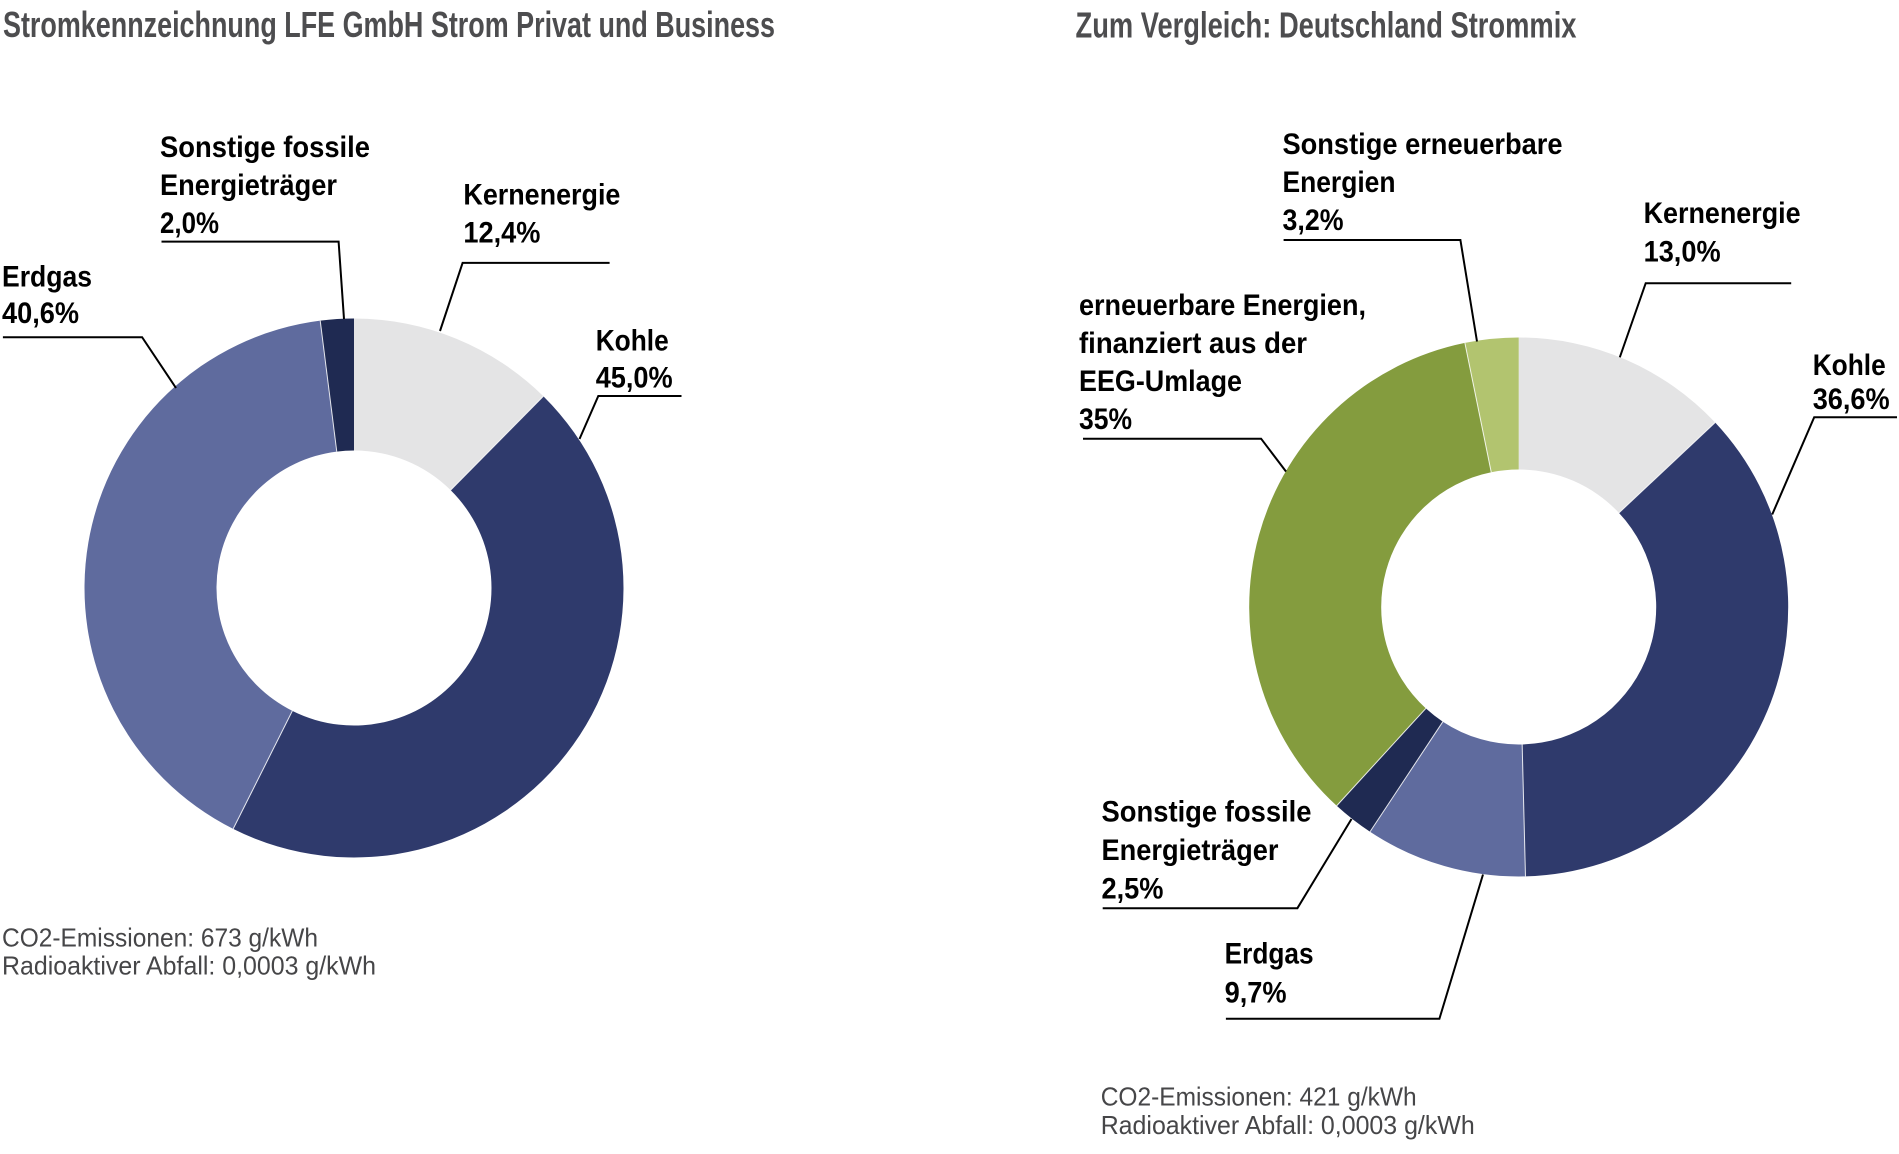  I want to click on svg-text: 3,2%, so click(1313, 220).